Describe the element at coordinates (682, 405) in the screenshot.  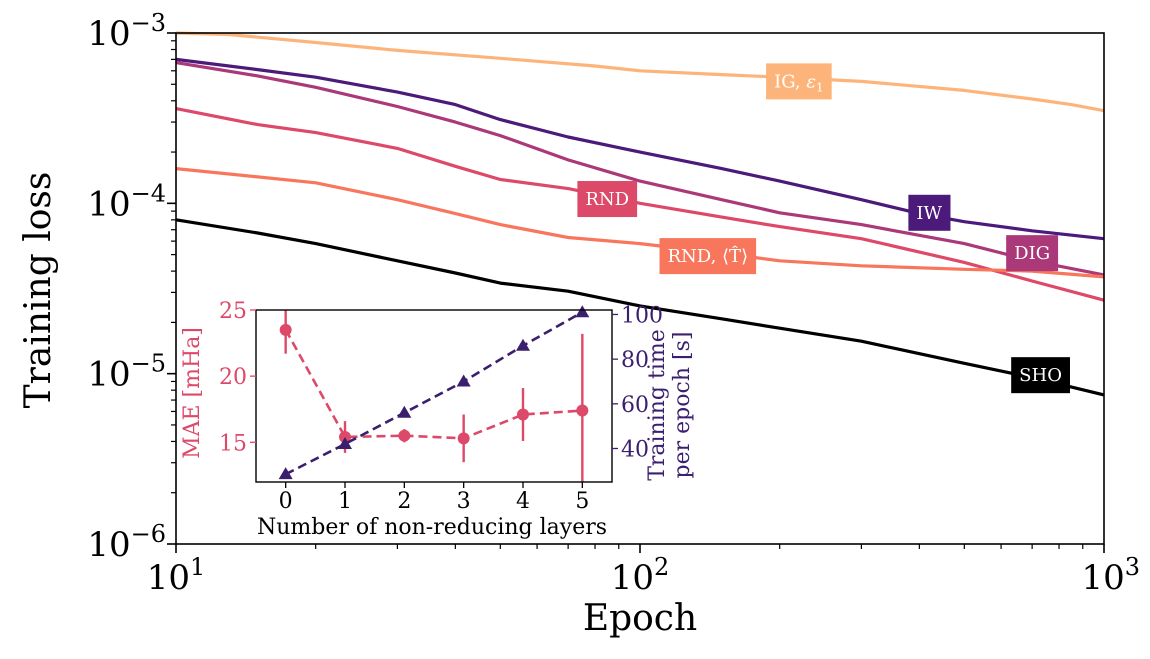
I see `inset-right-y-axis-title-line2: per epoch [s]` at that location.